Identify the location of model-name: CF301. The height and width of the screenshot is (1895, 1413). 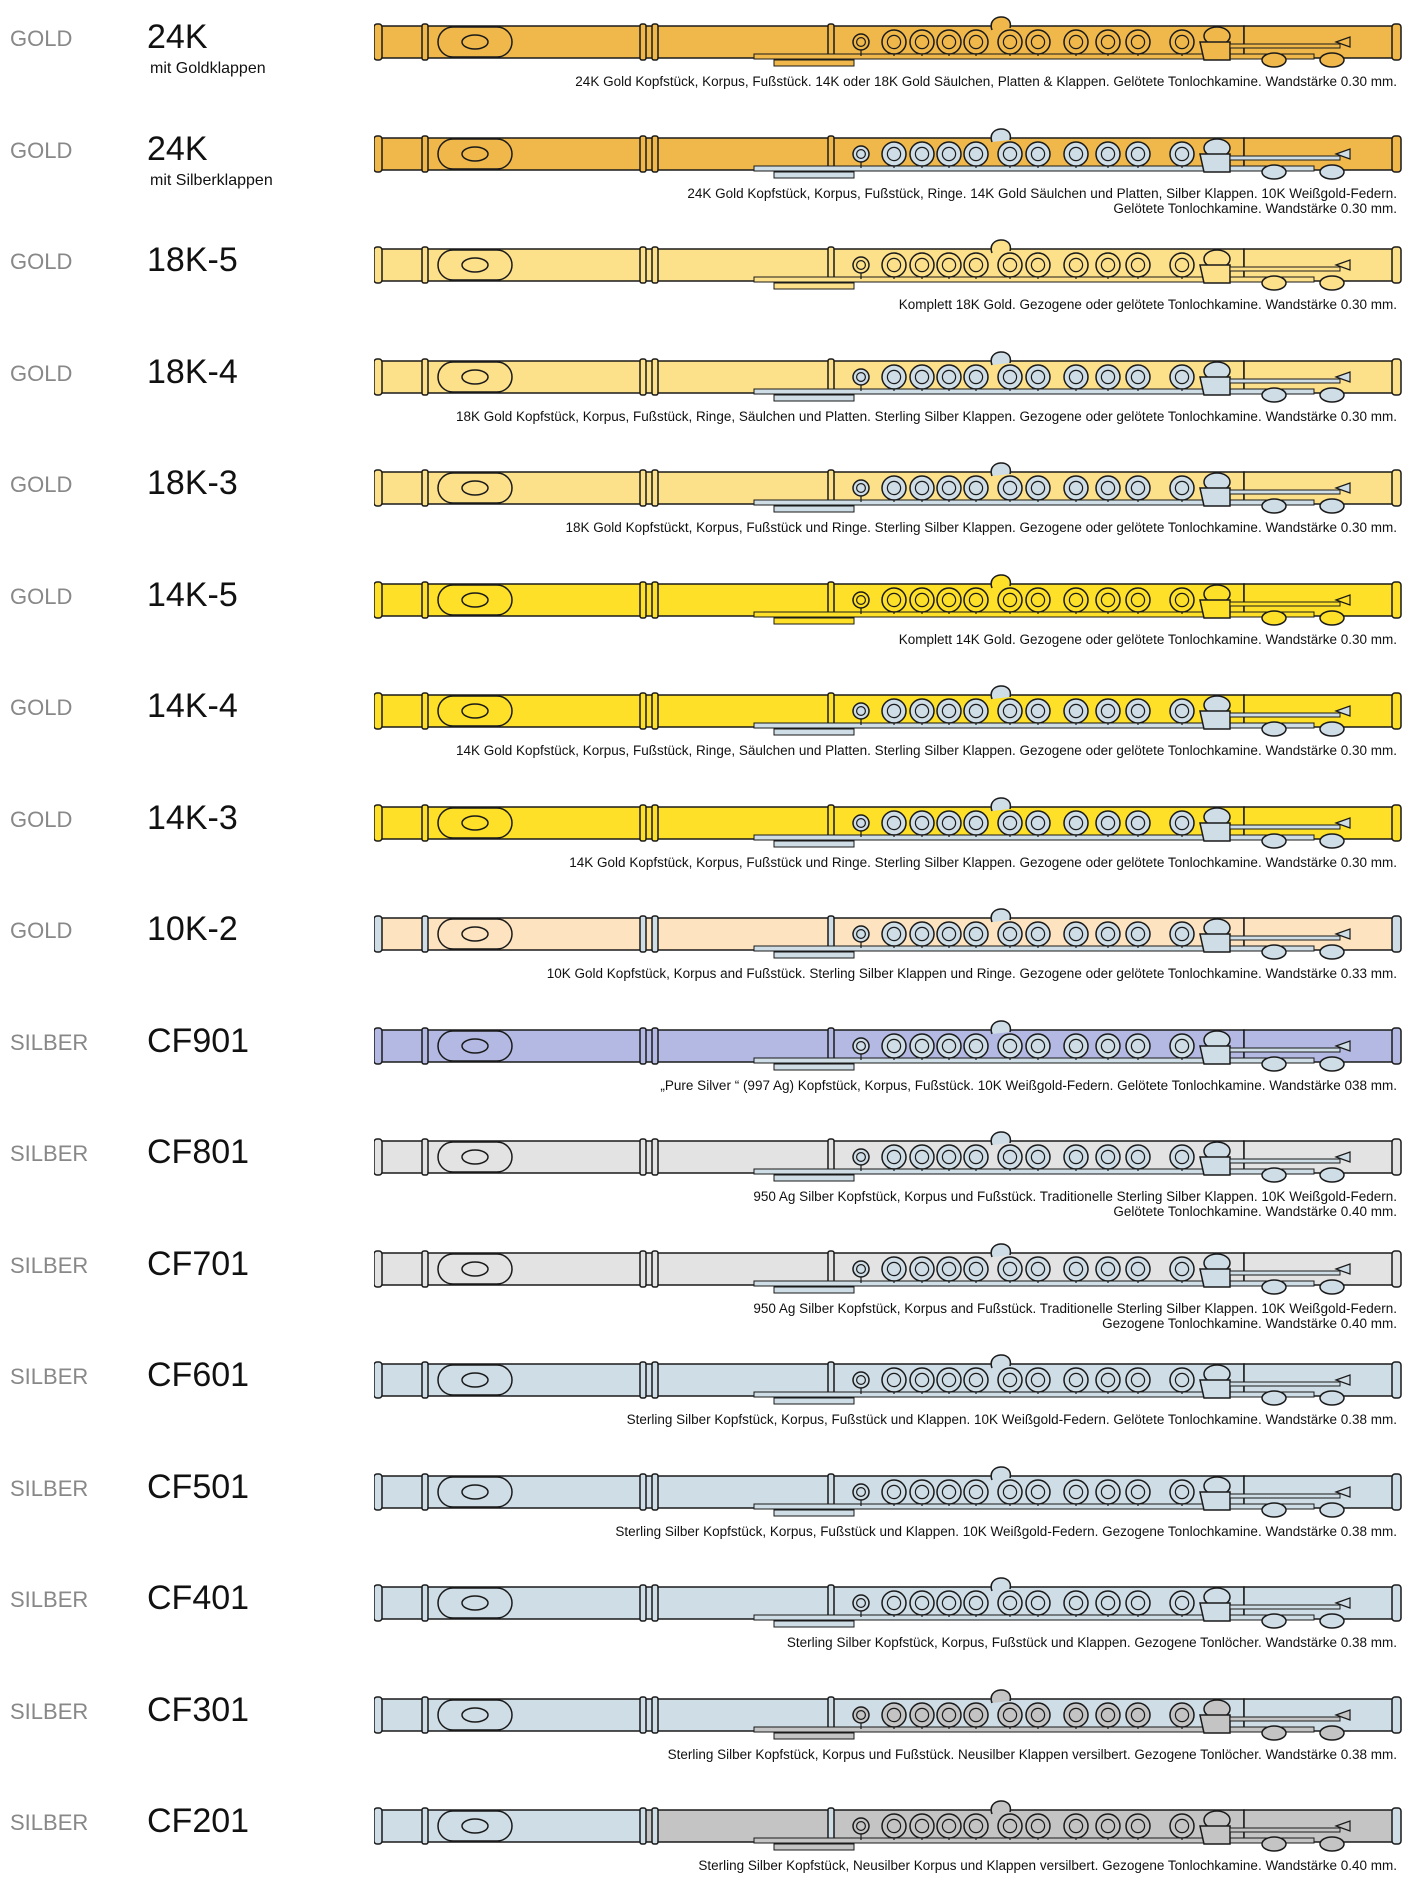
(198, 1709).